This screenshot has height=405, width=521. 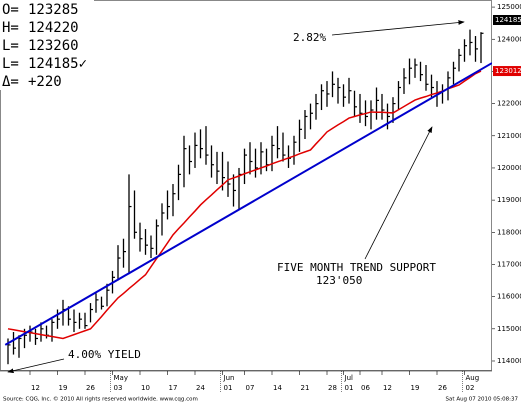 I want to click on y-axis-strip, so click(x=506, y=185).